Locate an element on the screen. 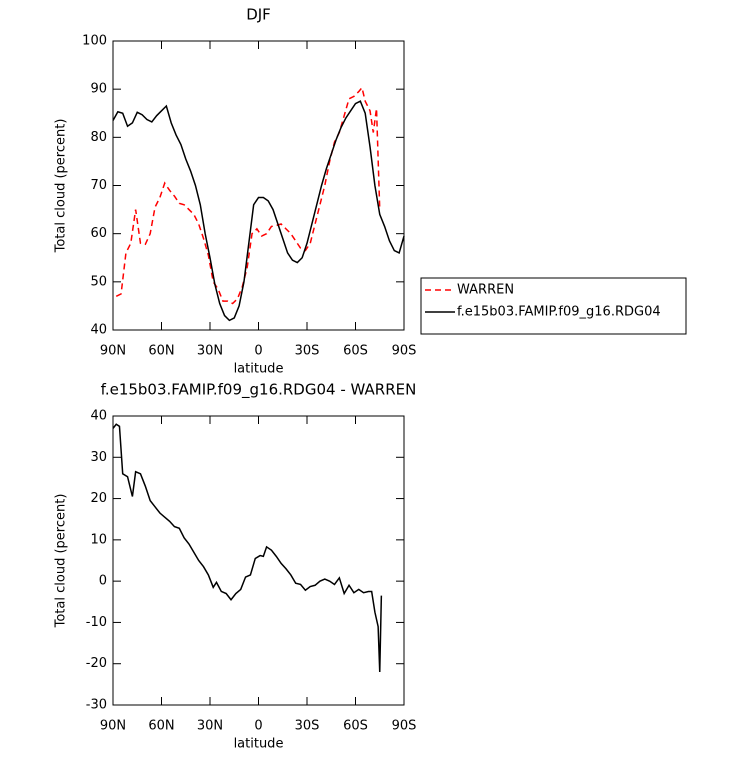  y-tick-label: 30 is located at coordinates (98, 457).